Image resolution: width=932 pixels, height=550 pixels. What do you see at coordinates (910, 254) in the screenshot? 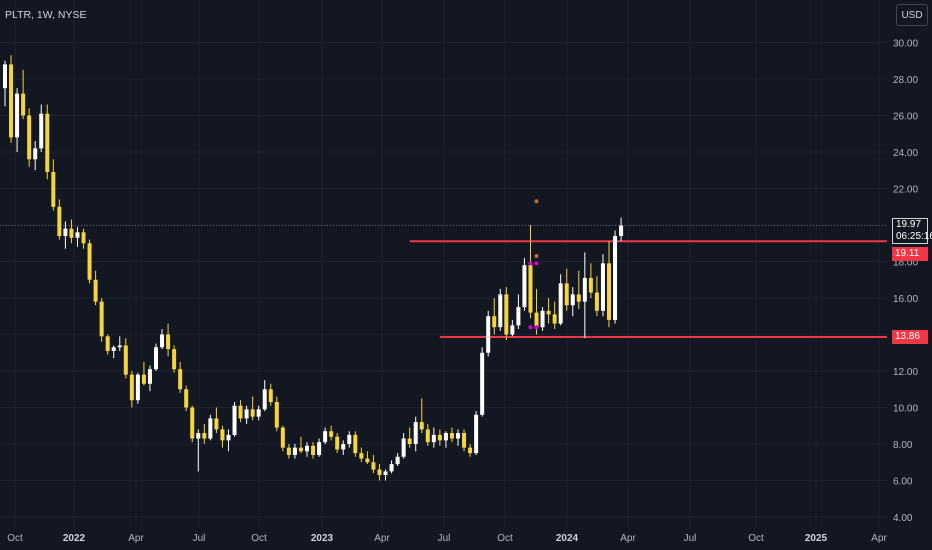
I see `resistance-price-tag: 19.11` at bounding box center [910, 254].